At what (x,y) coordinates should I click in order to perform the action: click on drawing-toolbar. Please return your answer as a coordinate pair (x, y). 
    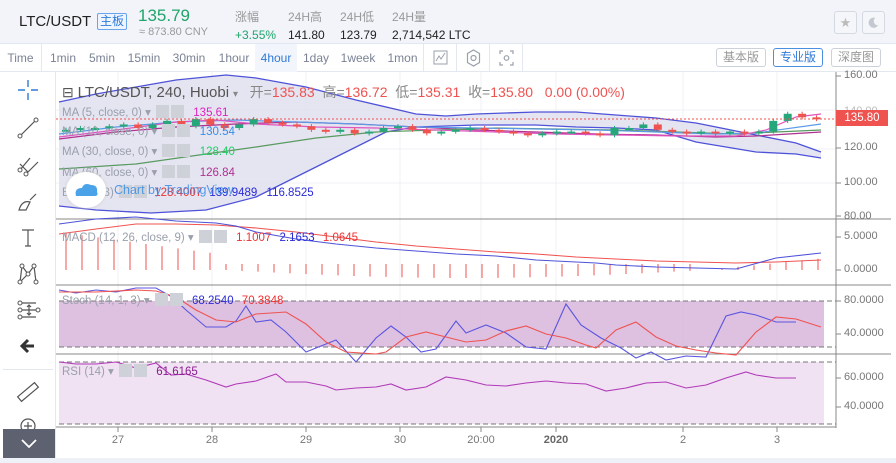
    Looking at the image, I should click on (28, 265).